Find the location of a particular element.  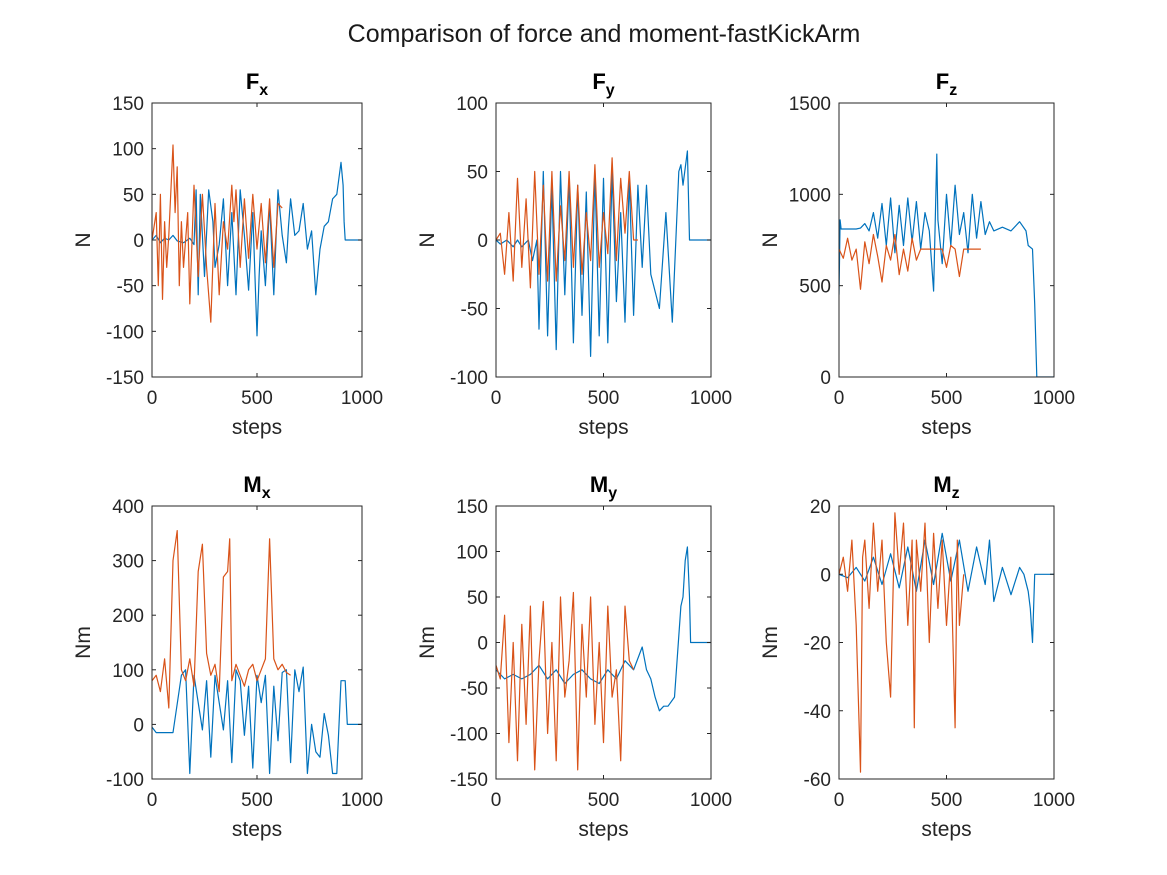

y-tick-label: 500 is located at coordinates (815, 287).